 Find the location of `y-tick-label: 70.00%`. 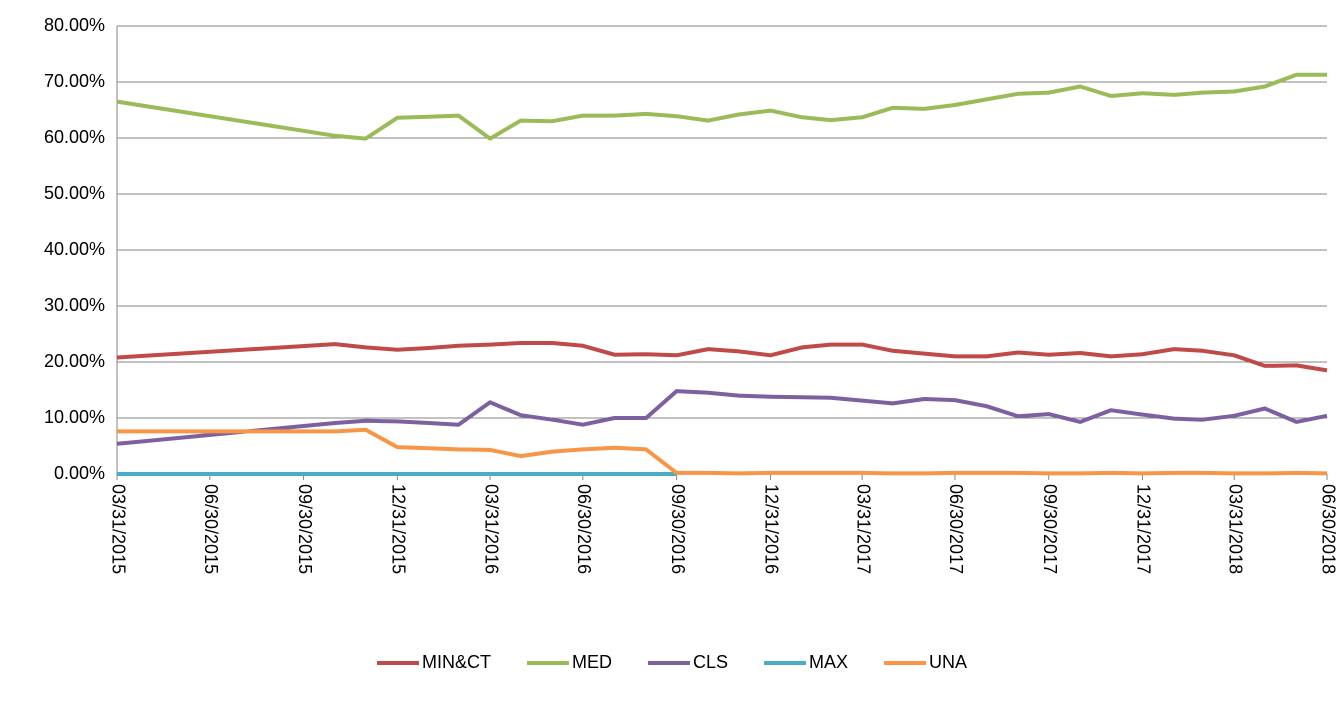

y-tick-label: 70.00% is located at coordinates (74, 81).